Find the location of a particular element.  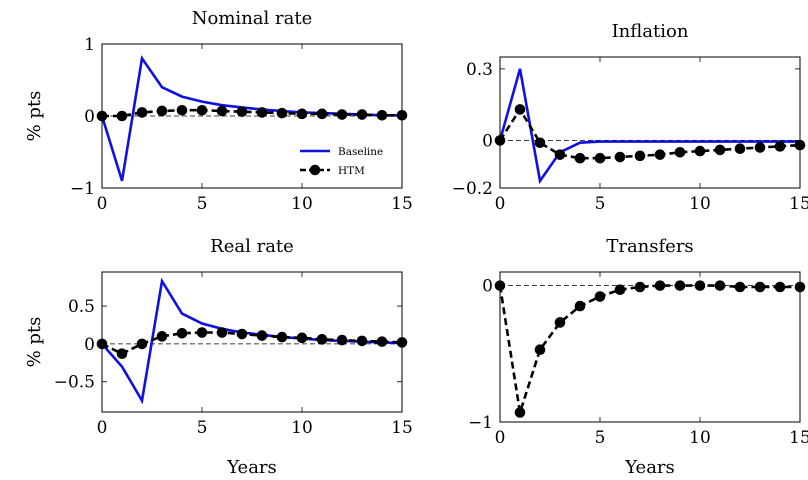

legend-marker-htm is located at coordinates (315, 170).